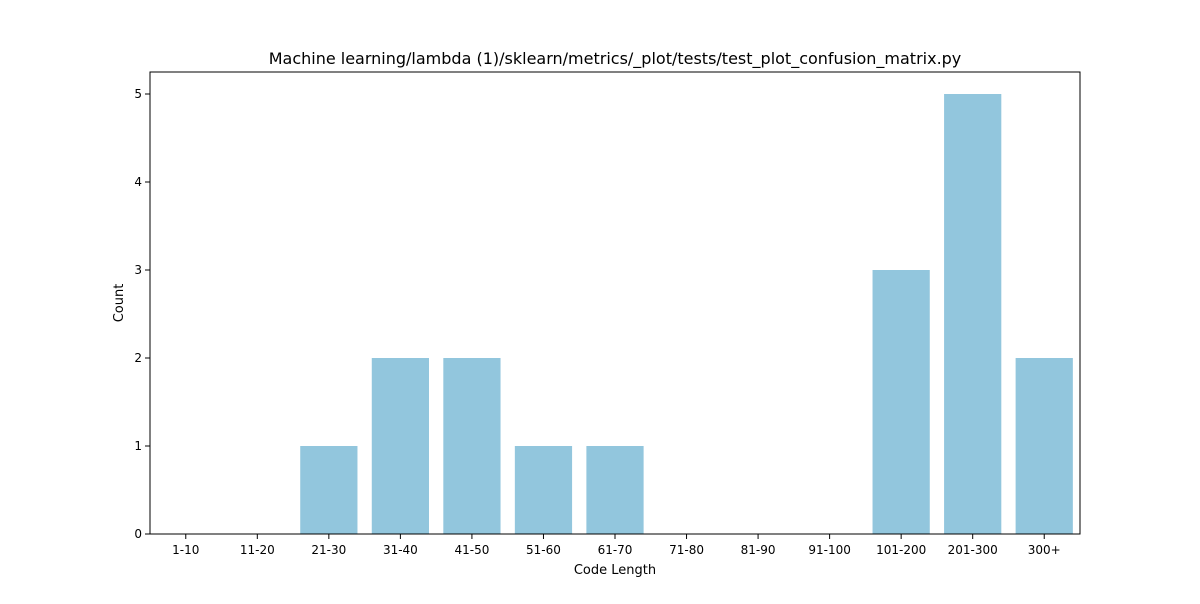  What do you see at coordinates (185, 550) in the screenshot?
I see `x-tick-label: 1-10` at bounding box center [185, 550].